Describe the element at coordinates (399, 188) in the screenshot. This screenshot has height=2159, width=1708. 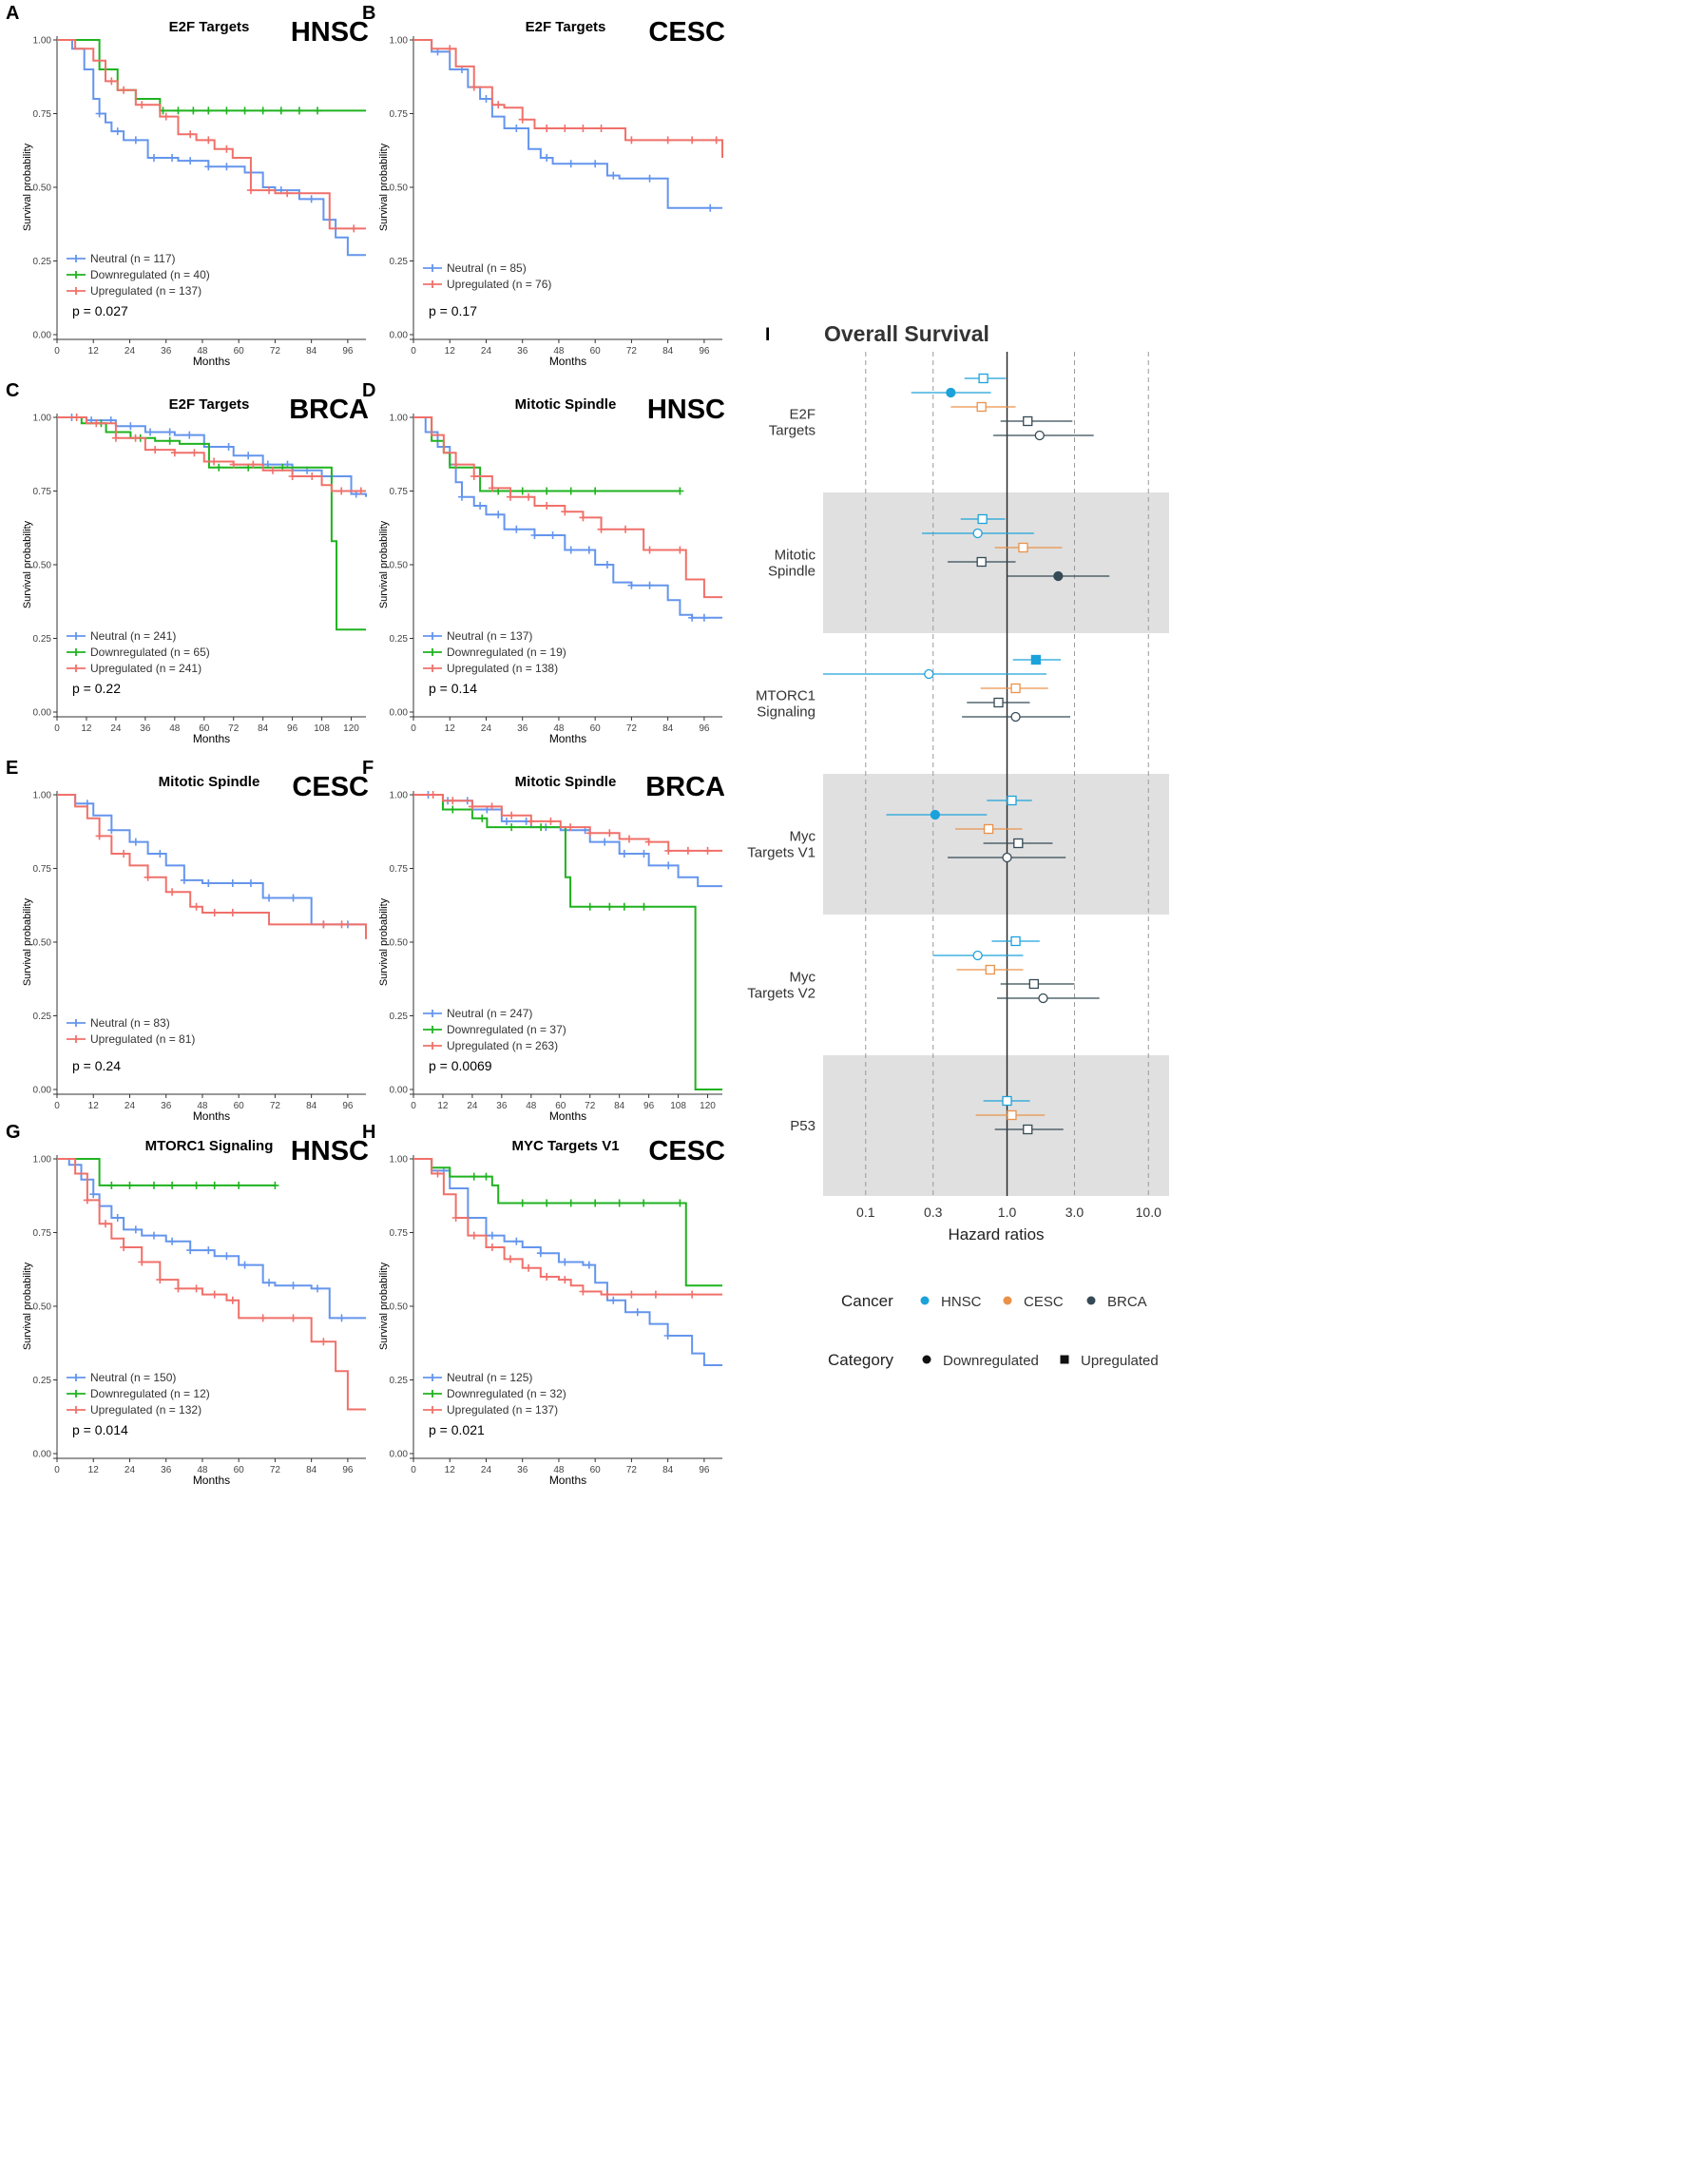
I see `y-tick-label: 0.50` at that location.